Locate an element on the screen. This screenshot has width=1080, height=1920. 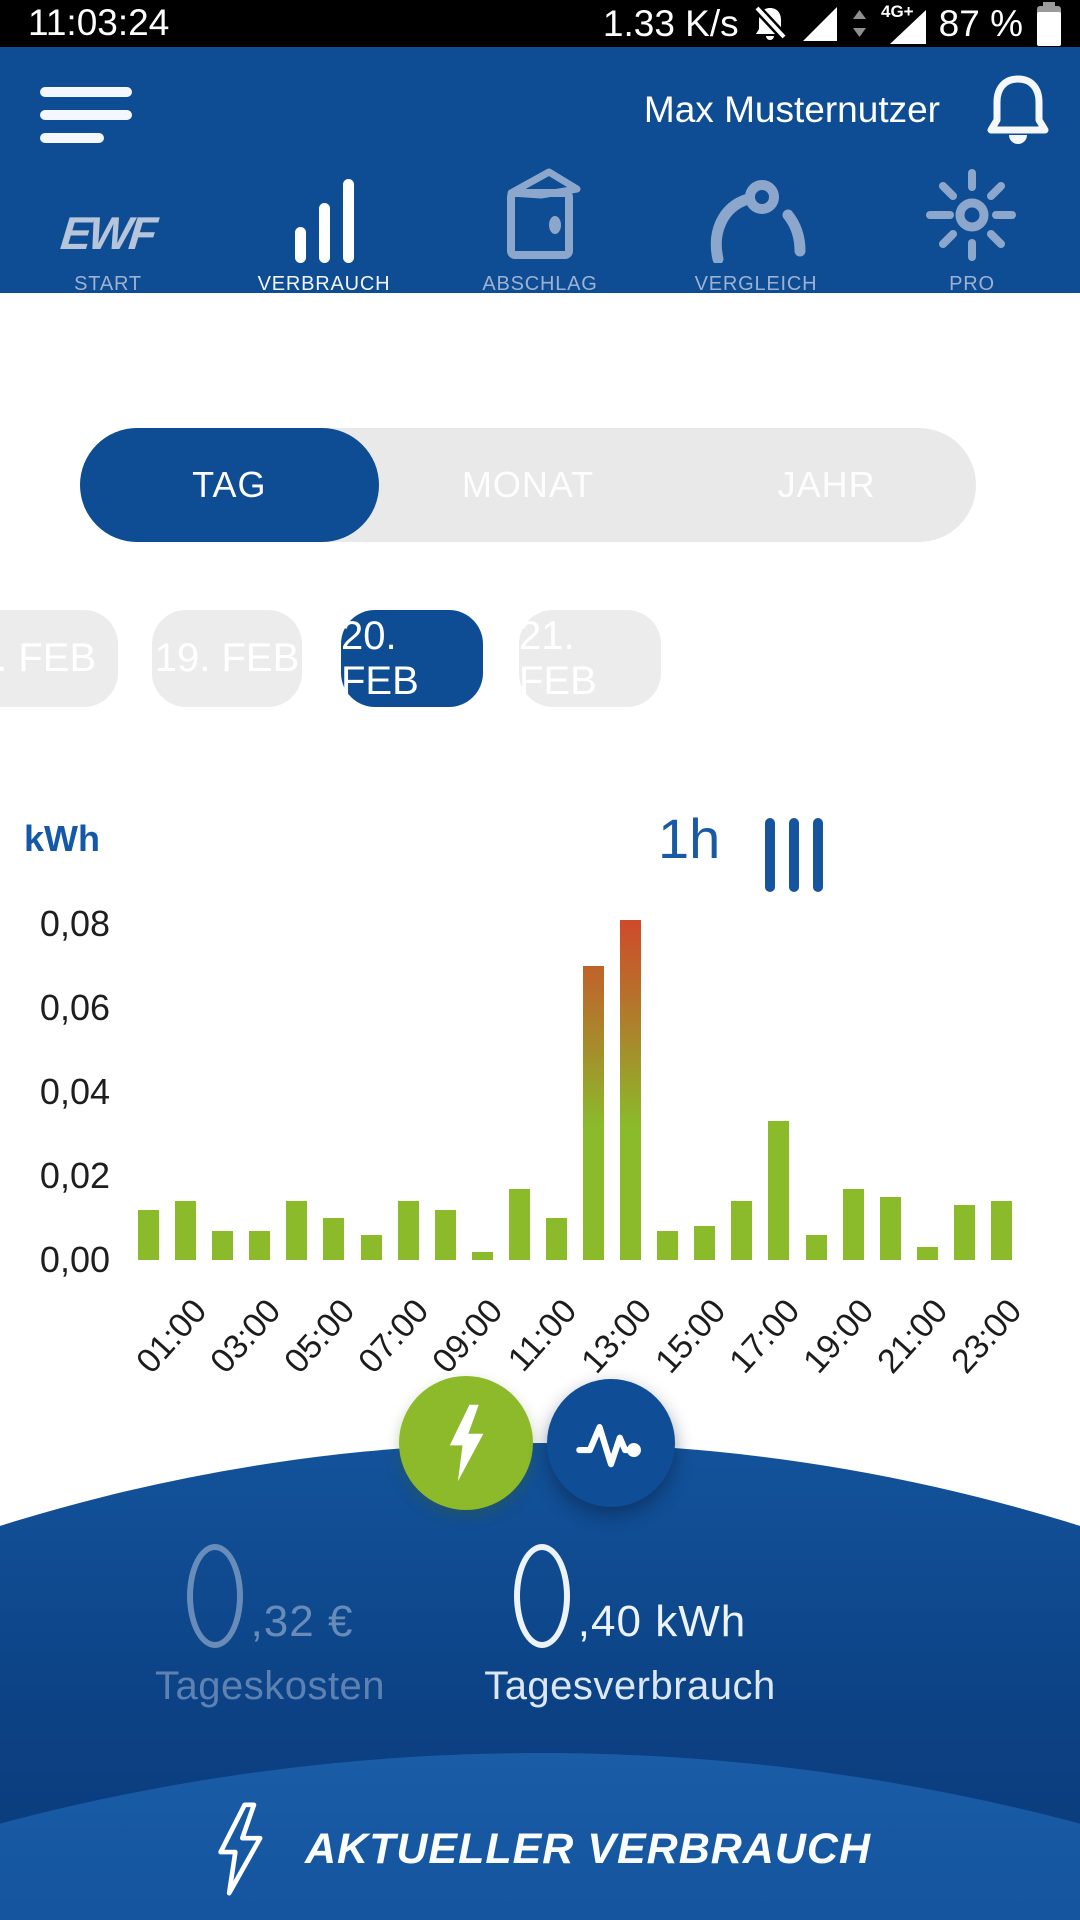
y-tick-label: 0,04 is located at coordinates (74, 1091).